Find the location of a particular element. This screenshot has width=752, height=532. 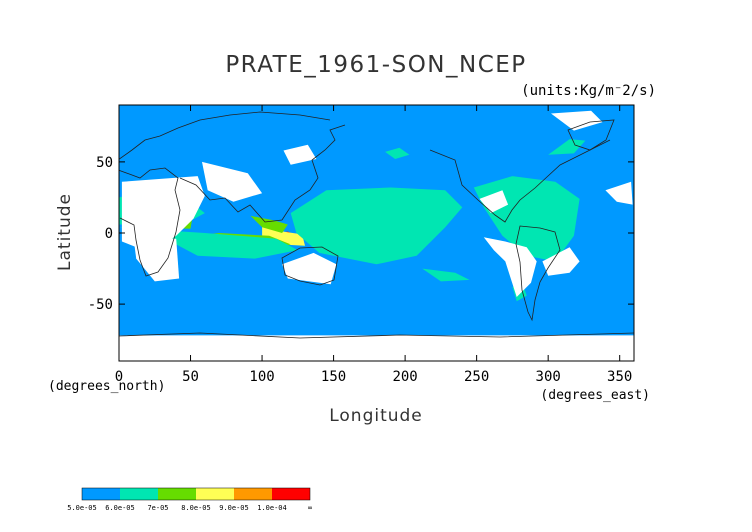

colorbar-label: 1.0e-04 is located at coordinates (272, 508).